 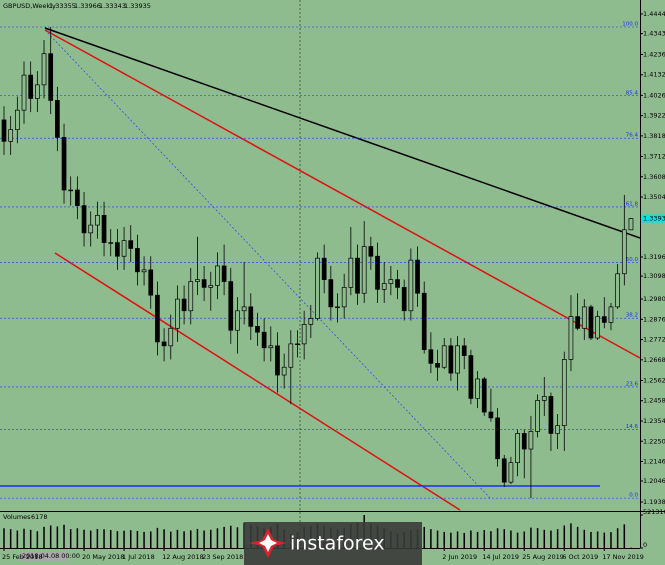 What do you see at coordinates (500, 557) in the screenshot?
I see `x-tick-label: 14 Jul 2019` at bounding box center [500, 557].